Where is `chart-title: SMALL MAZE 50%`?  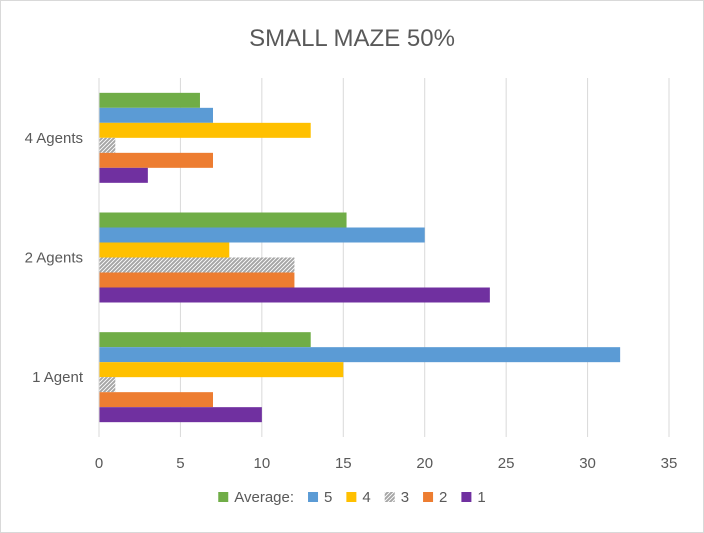 chart-title: SMALL MAZE 50% is located at coordinates (352, 38).